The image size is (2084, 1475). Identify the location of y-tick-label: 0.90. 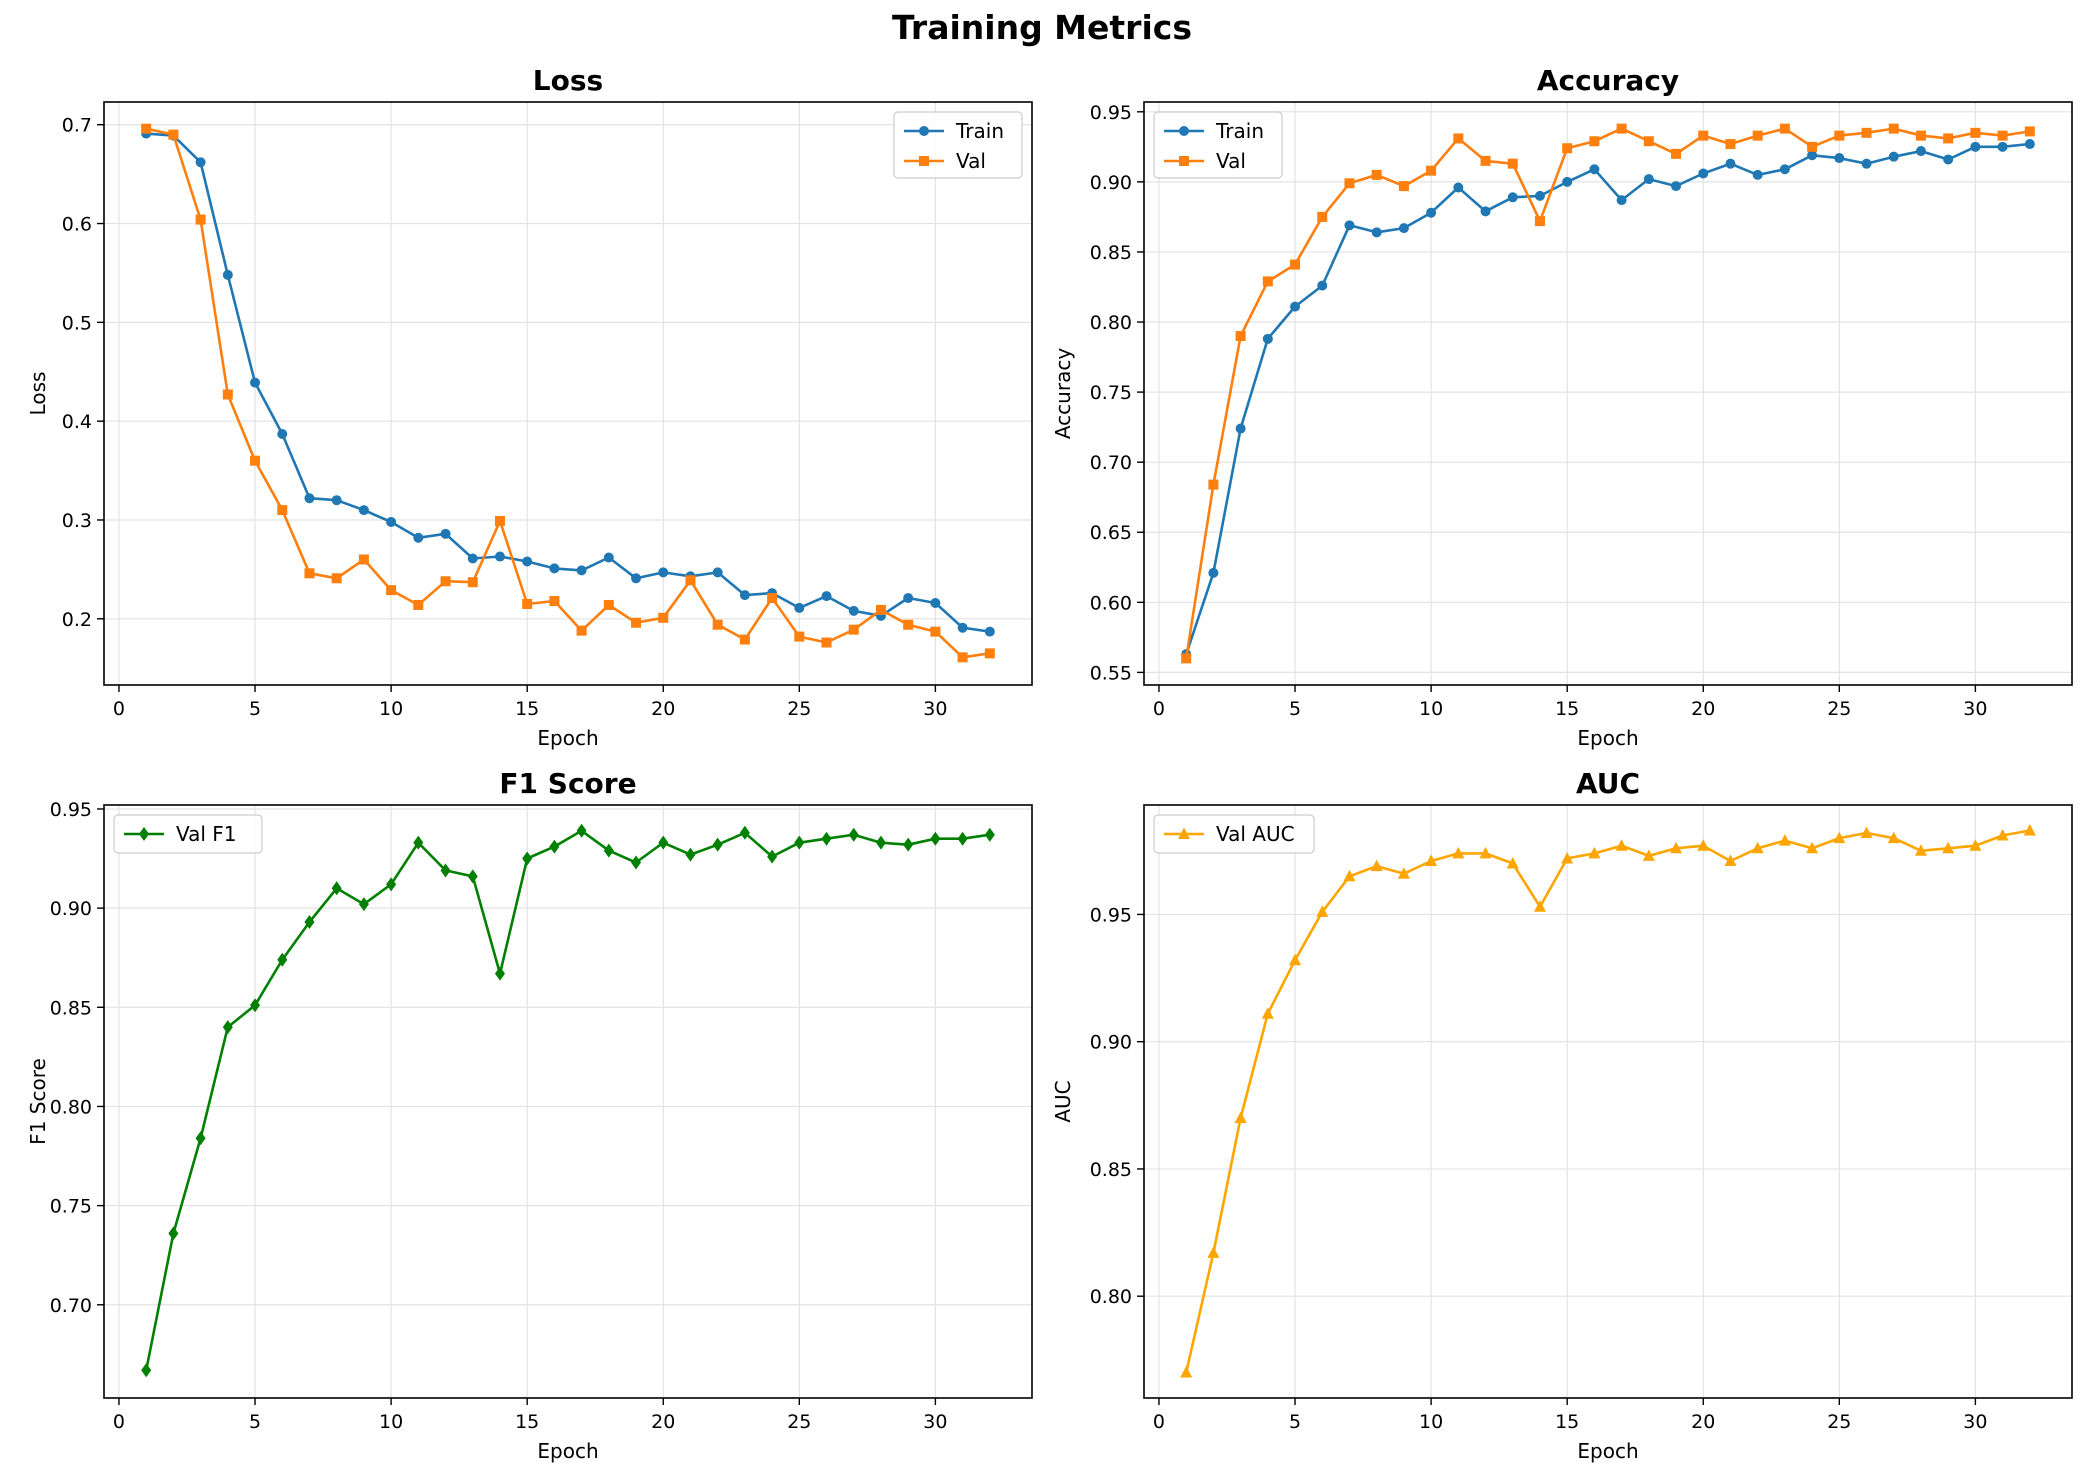
(1111, 1043).